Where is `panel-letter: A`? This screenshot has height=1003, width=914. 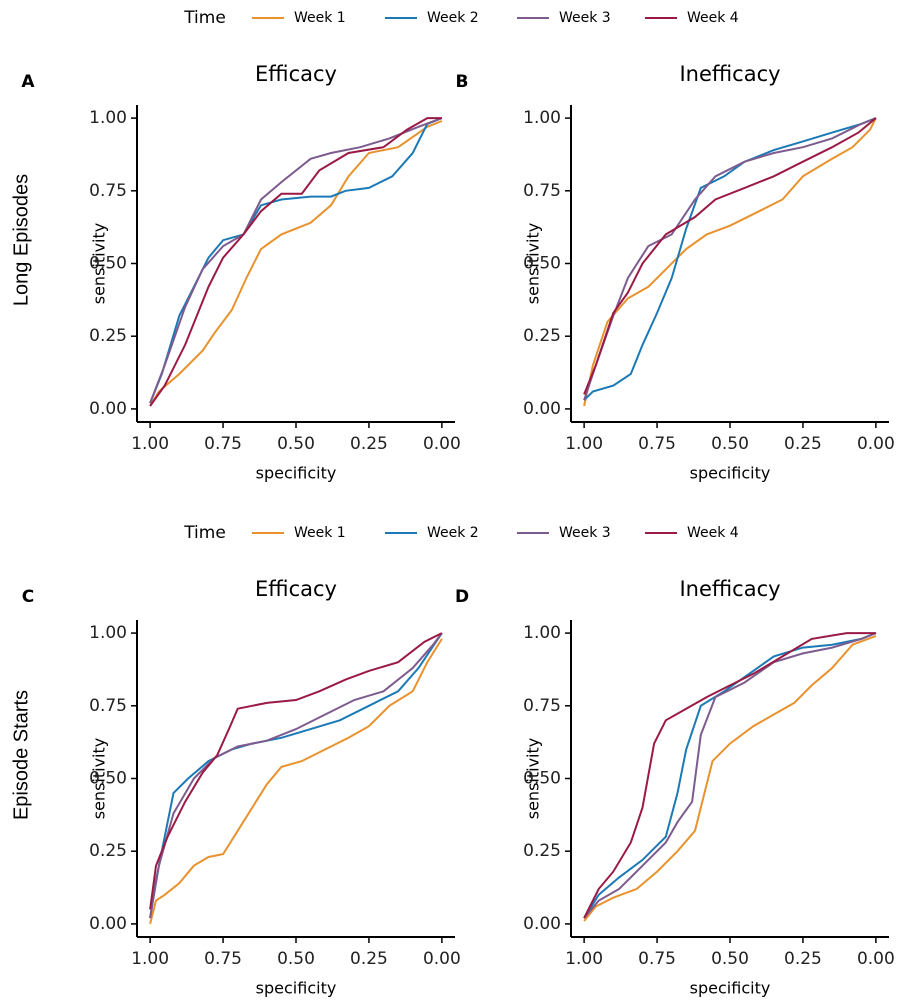
panel-letter: A is located at coordinates (28, 82).